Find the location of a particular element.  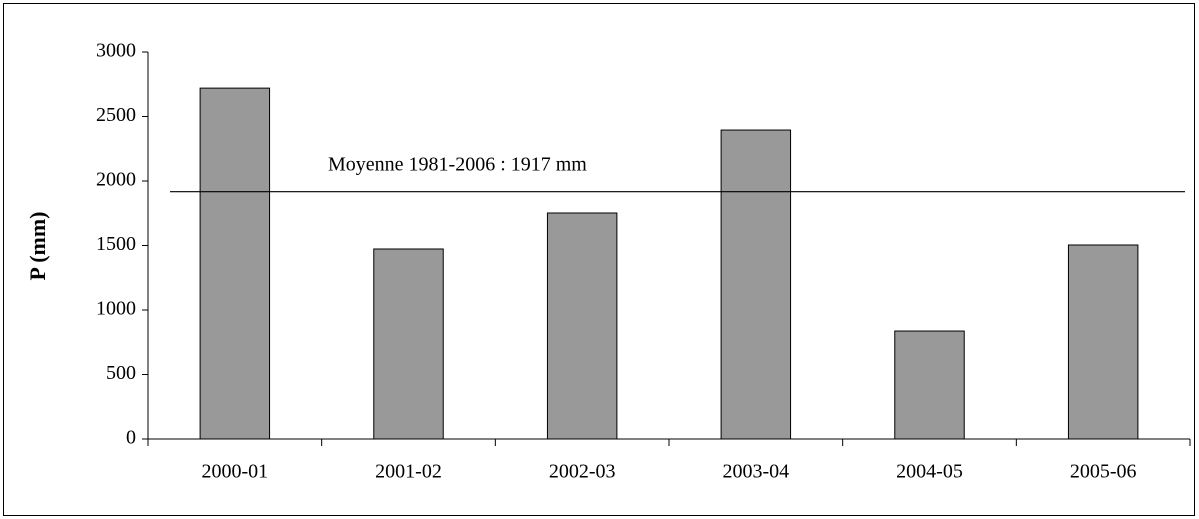

x-tick-label: 2001-02 is located at coordinates (408, 472).